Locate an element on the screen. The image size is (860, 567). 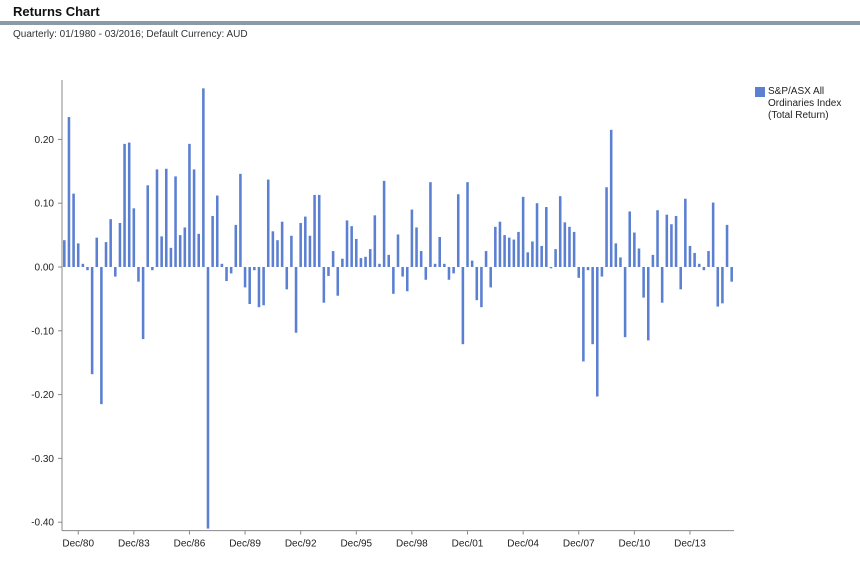
y-tick-label: -0.20 is located at coordinates (42, 395).